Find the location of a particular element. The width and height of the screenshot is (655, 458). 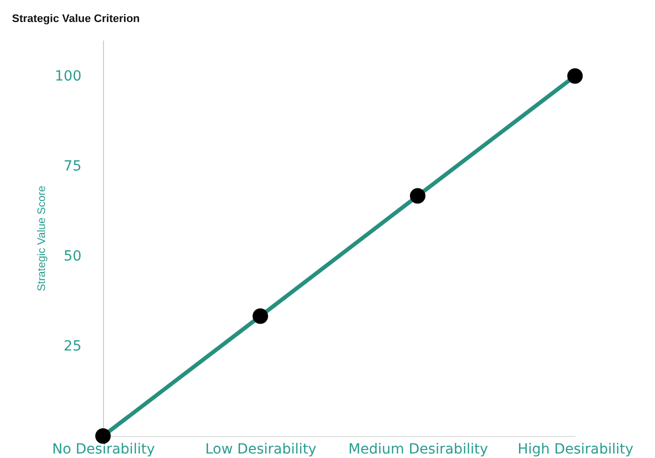

x-tick-label: Medium Desirability is located at coordinates (418, 450).